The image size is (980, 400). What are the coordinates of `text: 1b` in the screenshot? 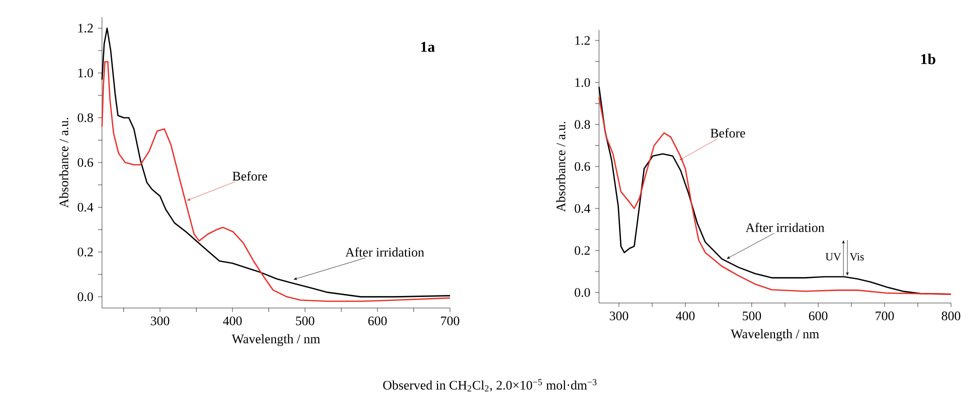 It's located at (928, 59).